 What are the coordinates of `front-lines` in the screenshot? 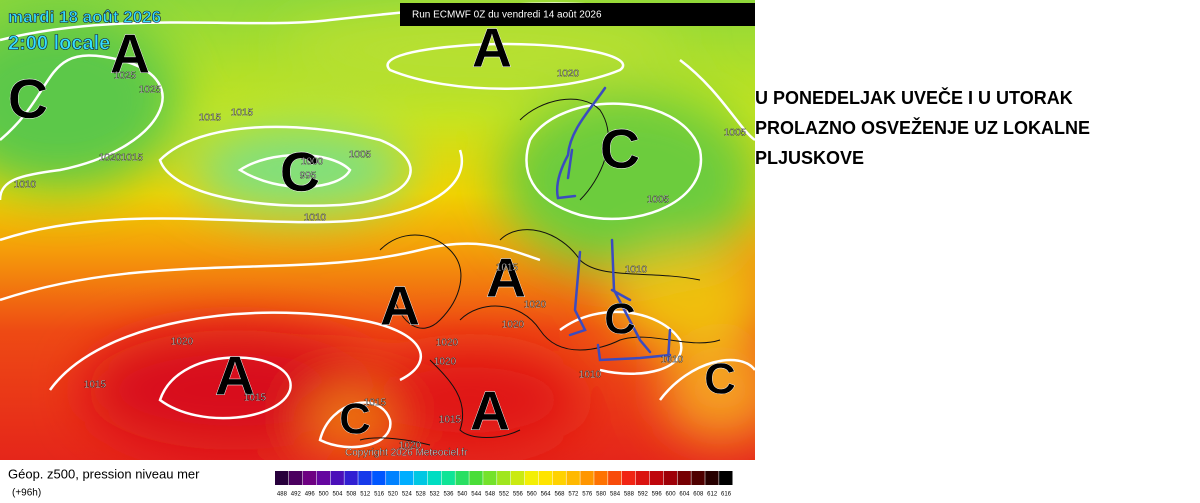 It's located at (613, 224).